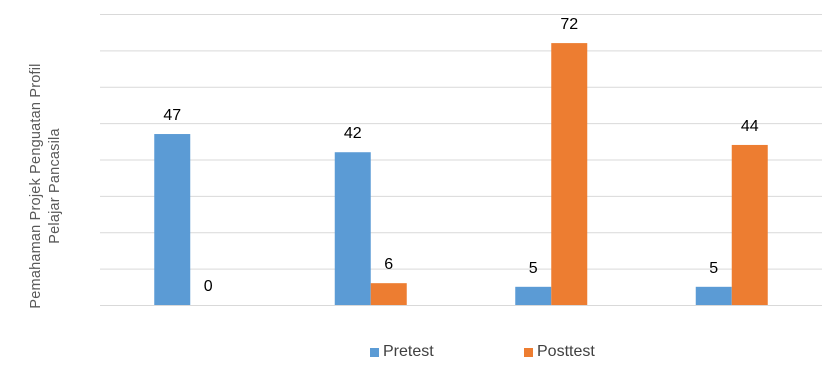 This screenshot has height=365, width=835. I want to click on legend-item-posttest: Posttest, so click(559, 352).